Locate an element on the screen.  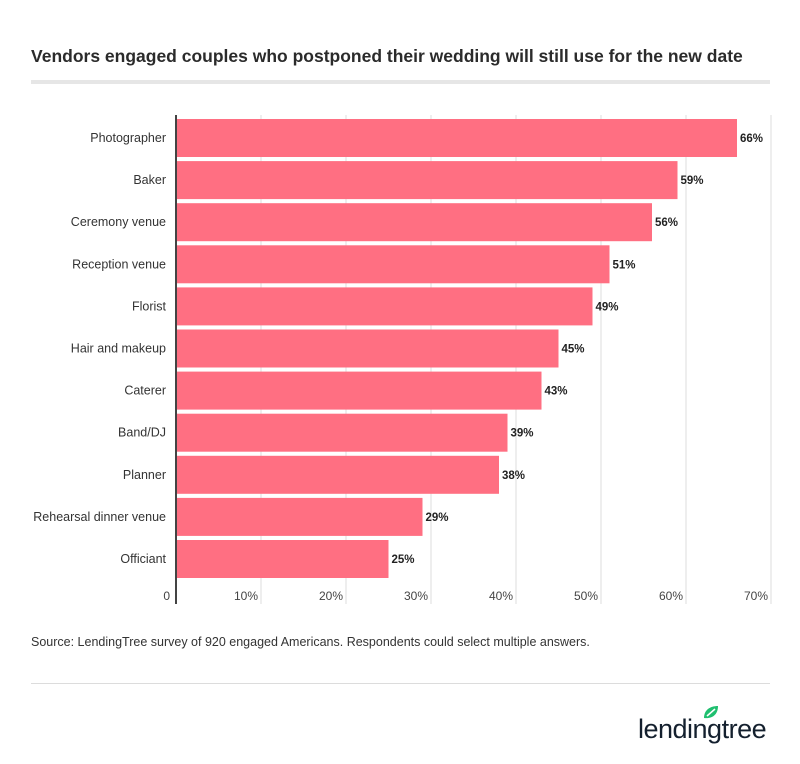
data-label: 39% is located at coordinates (522, 434).